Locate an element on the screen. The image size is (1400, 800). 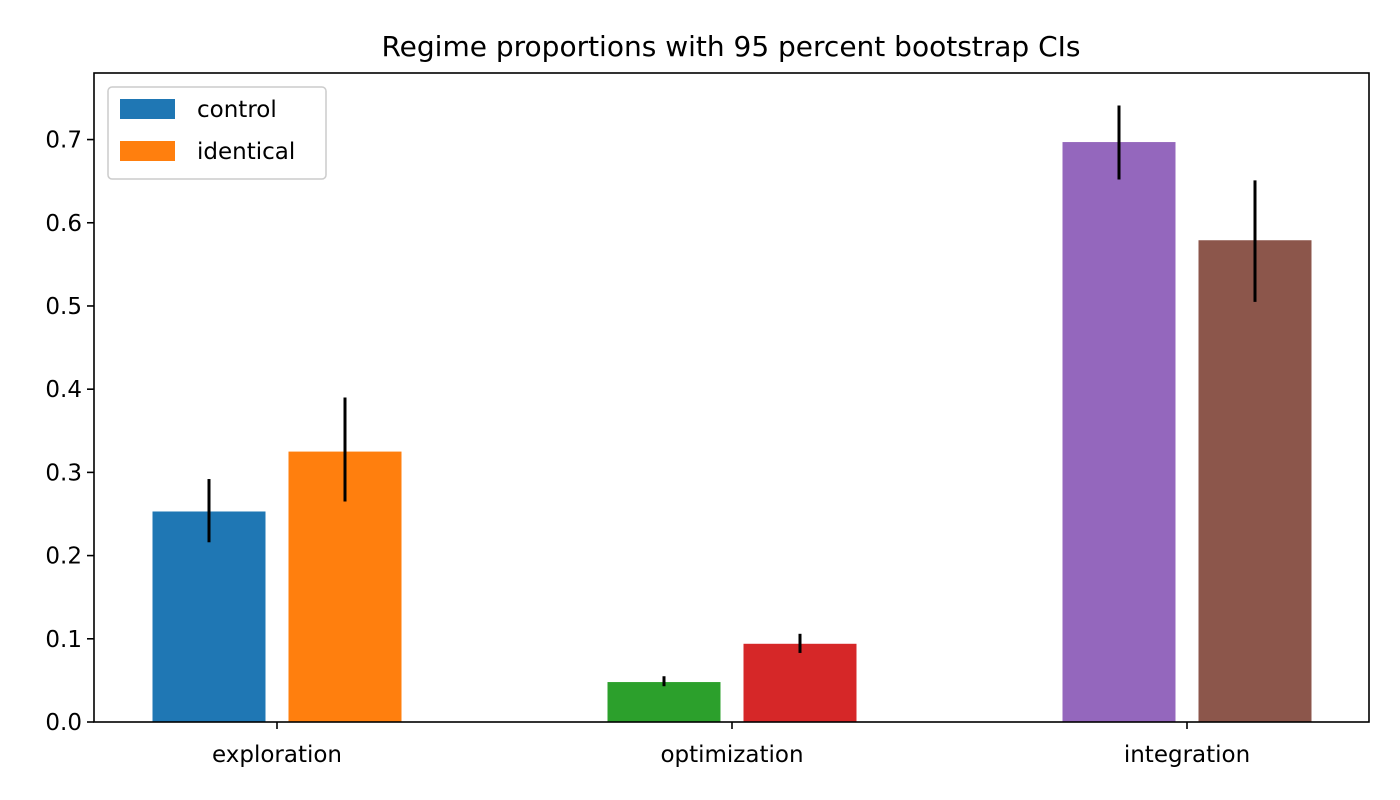
y-tick-label: 0.2 is located at coordinates (63, 557).